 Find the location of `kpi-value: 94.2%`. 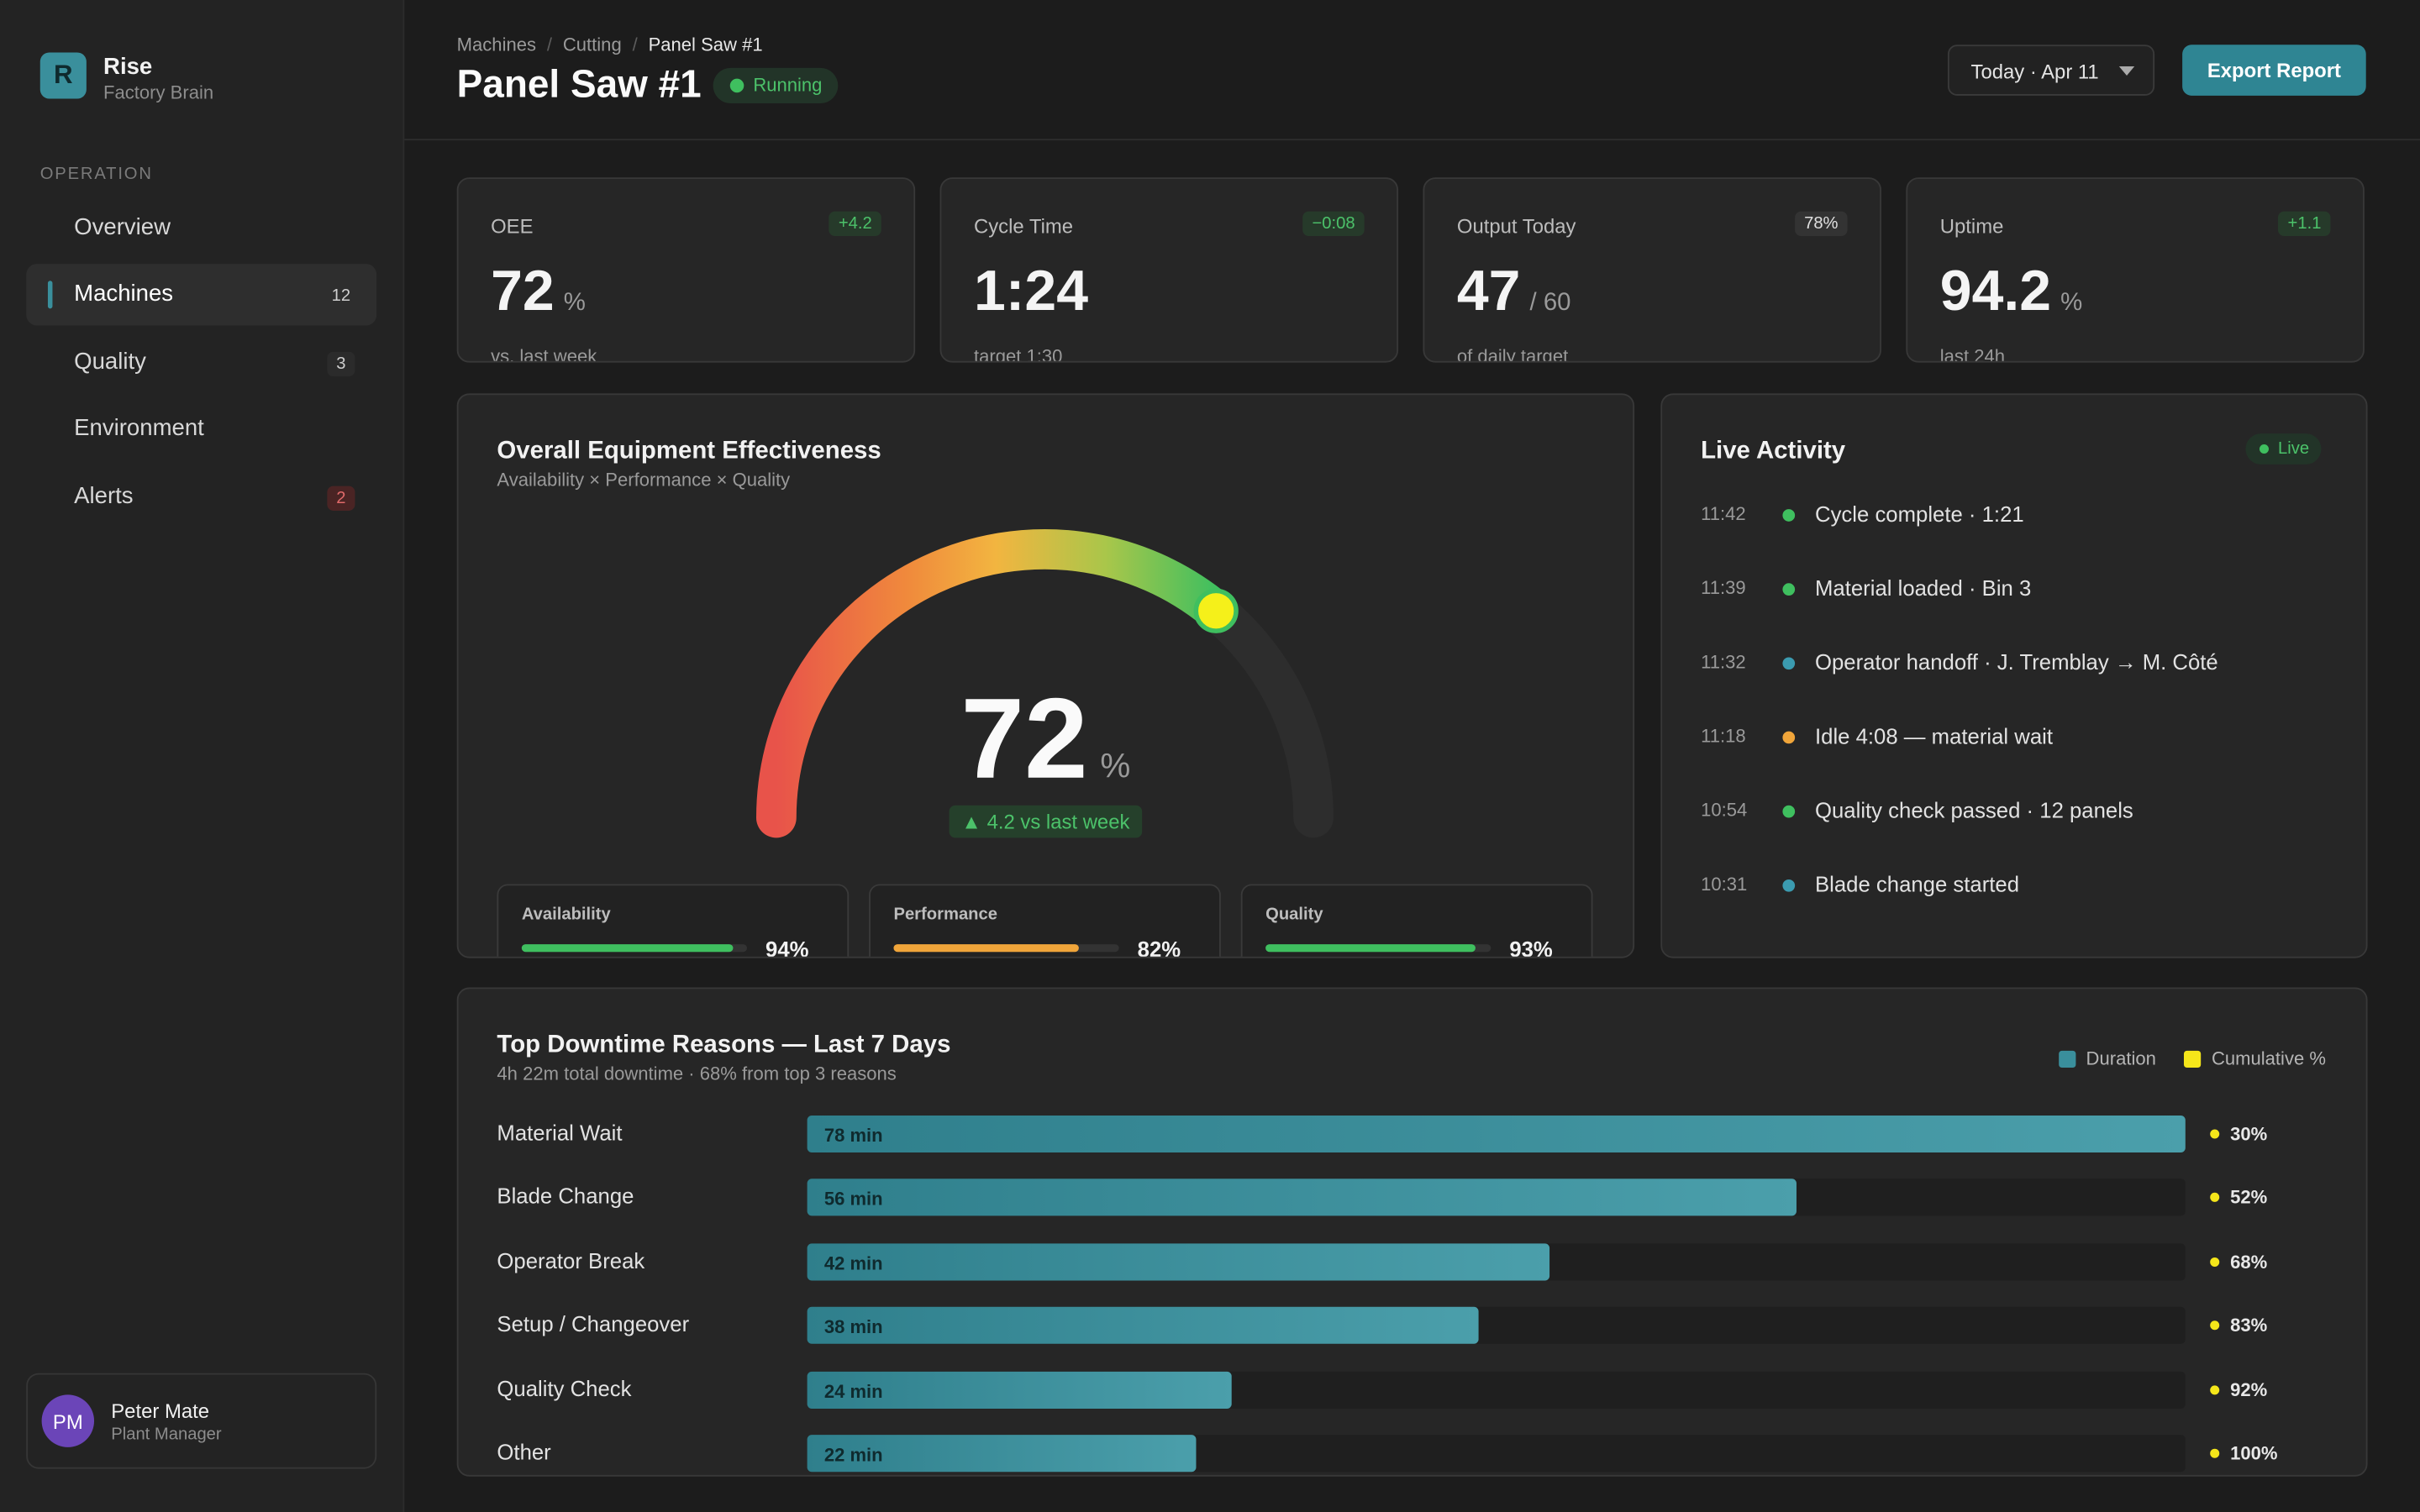

kpi-value: 94.2% is located at coordinates (2011, 292).